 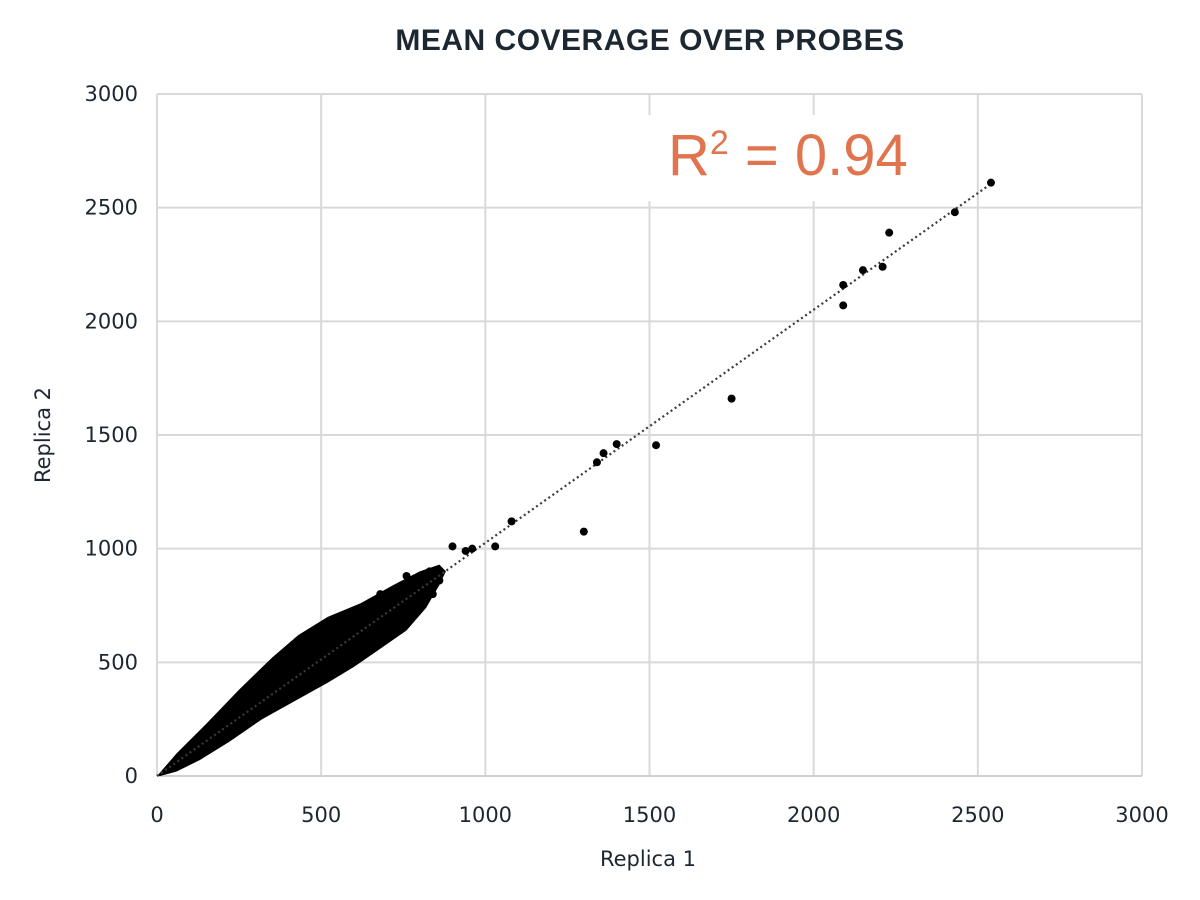 I want to click on y-tick-3000: 3000, so click(x=111, y=94).